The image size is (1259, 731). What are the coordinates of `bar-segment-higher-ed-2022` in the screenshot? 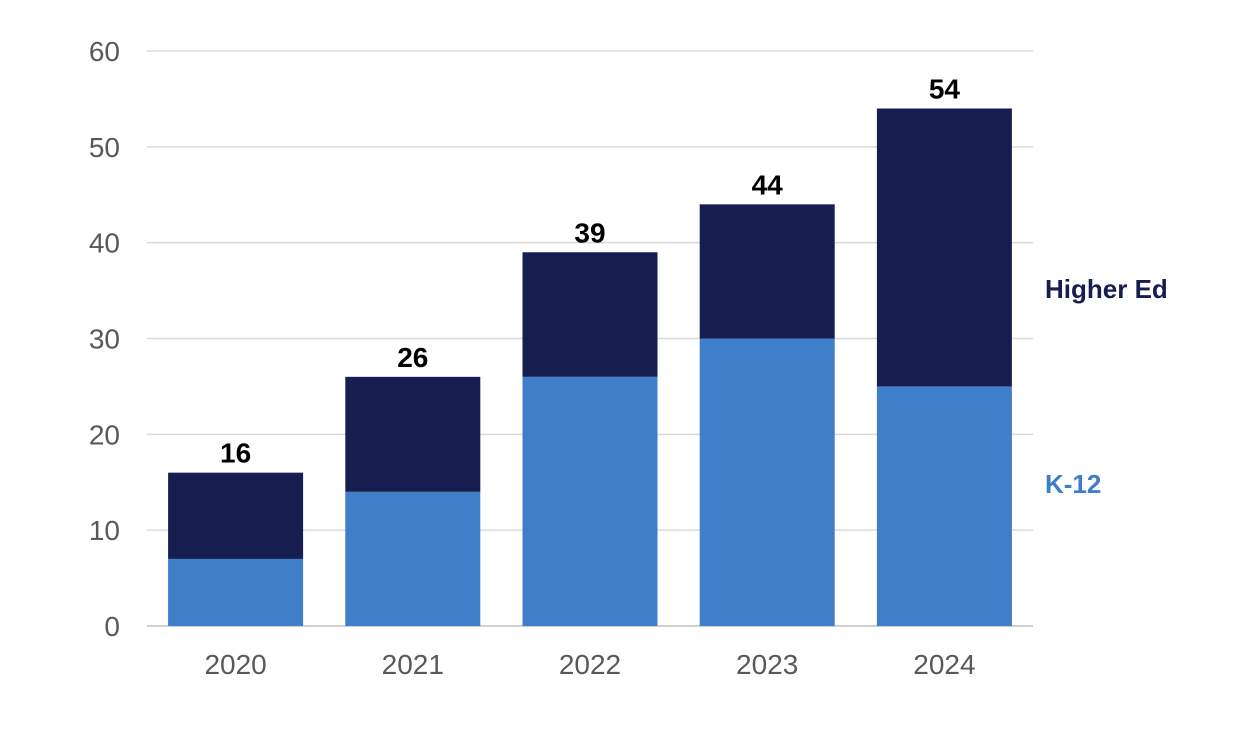 It's located at (590, 314).